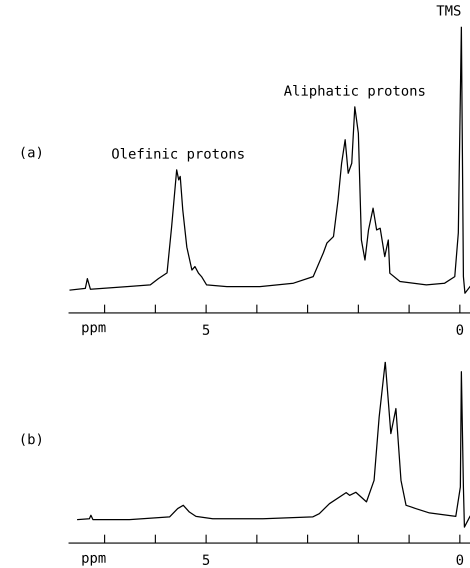  What do you see at coordinates (31, 440) in the screenshot?
I see `text: (b)` at bounding box center [31, 440].